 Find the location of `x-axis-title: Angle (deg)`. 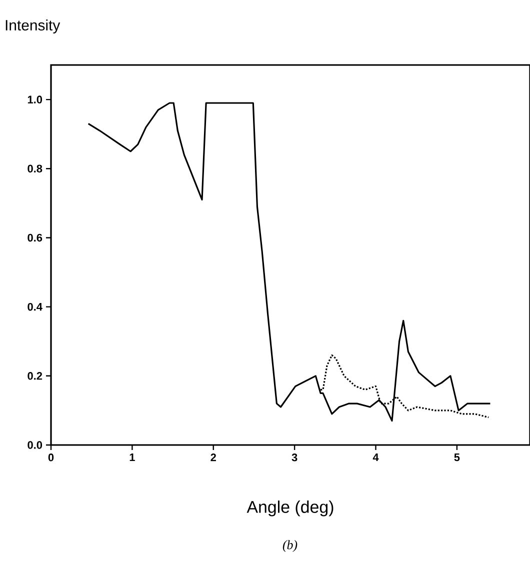

x-axis-title: Angle (deg) is located at coordinates (290, 508).